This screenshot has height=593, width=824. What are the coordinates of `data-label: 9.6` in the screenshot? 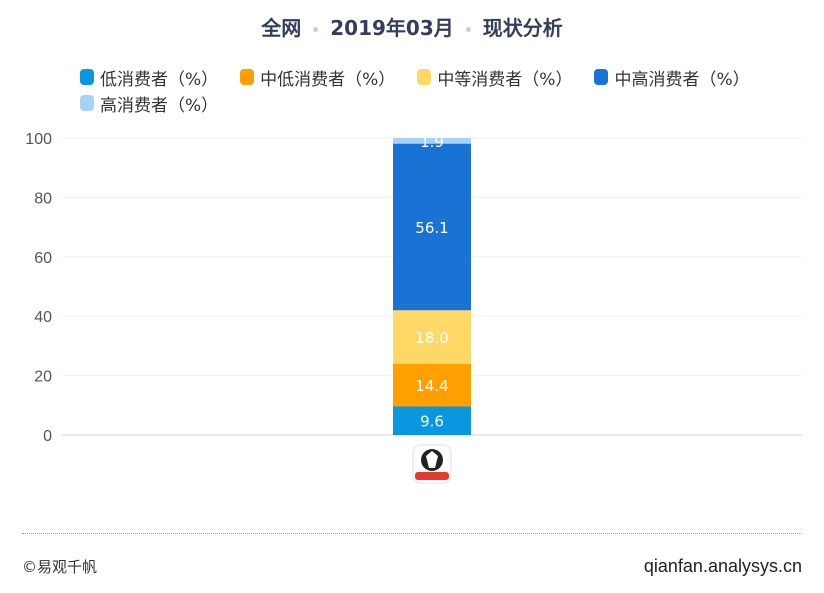 It's located at (432, 422).